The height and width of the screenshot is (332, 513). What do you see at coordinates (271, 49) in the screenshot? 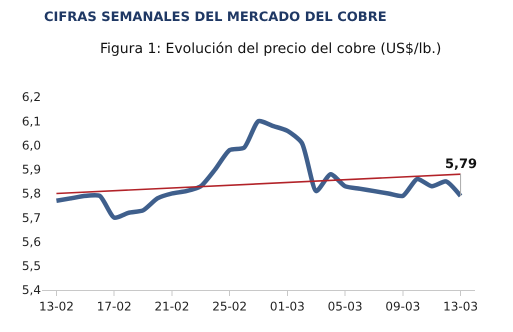
I see `chart-subtitle: Figura 1: Evolución del precio del cobre (US$/lb.)` at bounding box center [271, 49].